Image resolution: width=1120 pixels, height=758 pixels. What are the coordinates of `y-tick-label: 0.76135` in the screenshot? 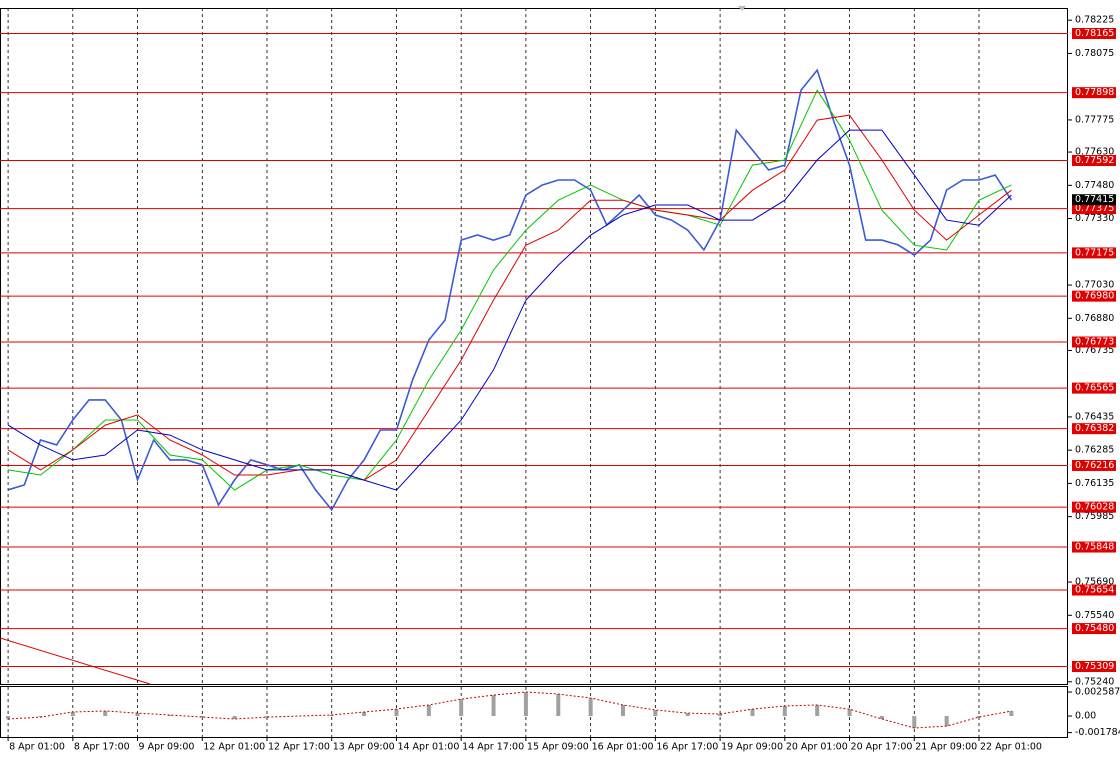 It's located at (1094, 483).